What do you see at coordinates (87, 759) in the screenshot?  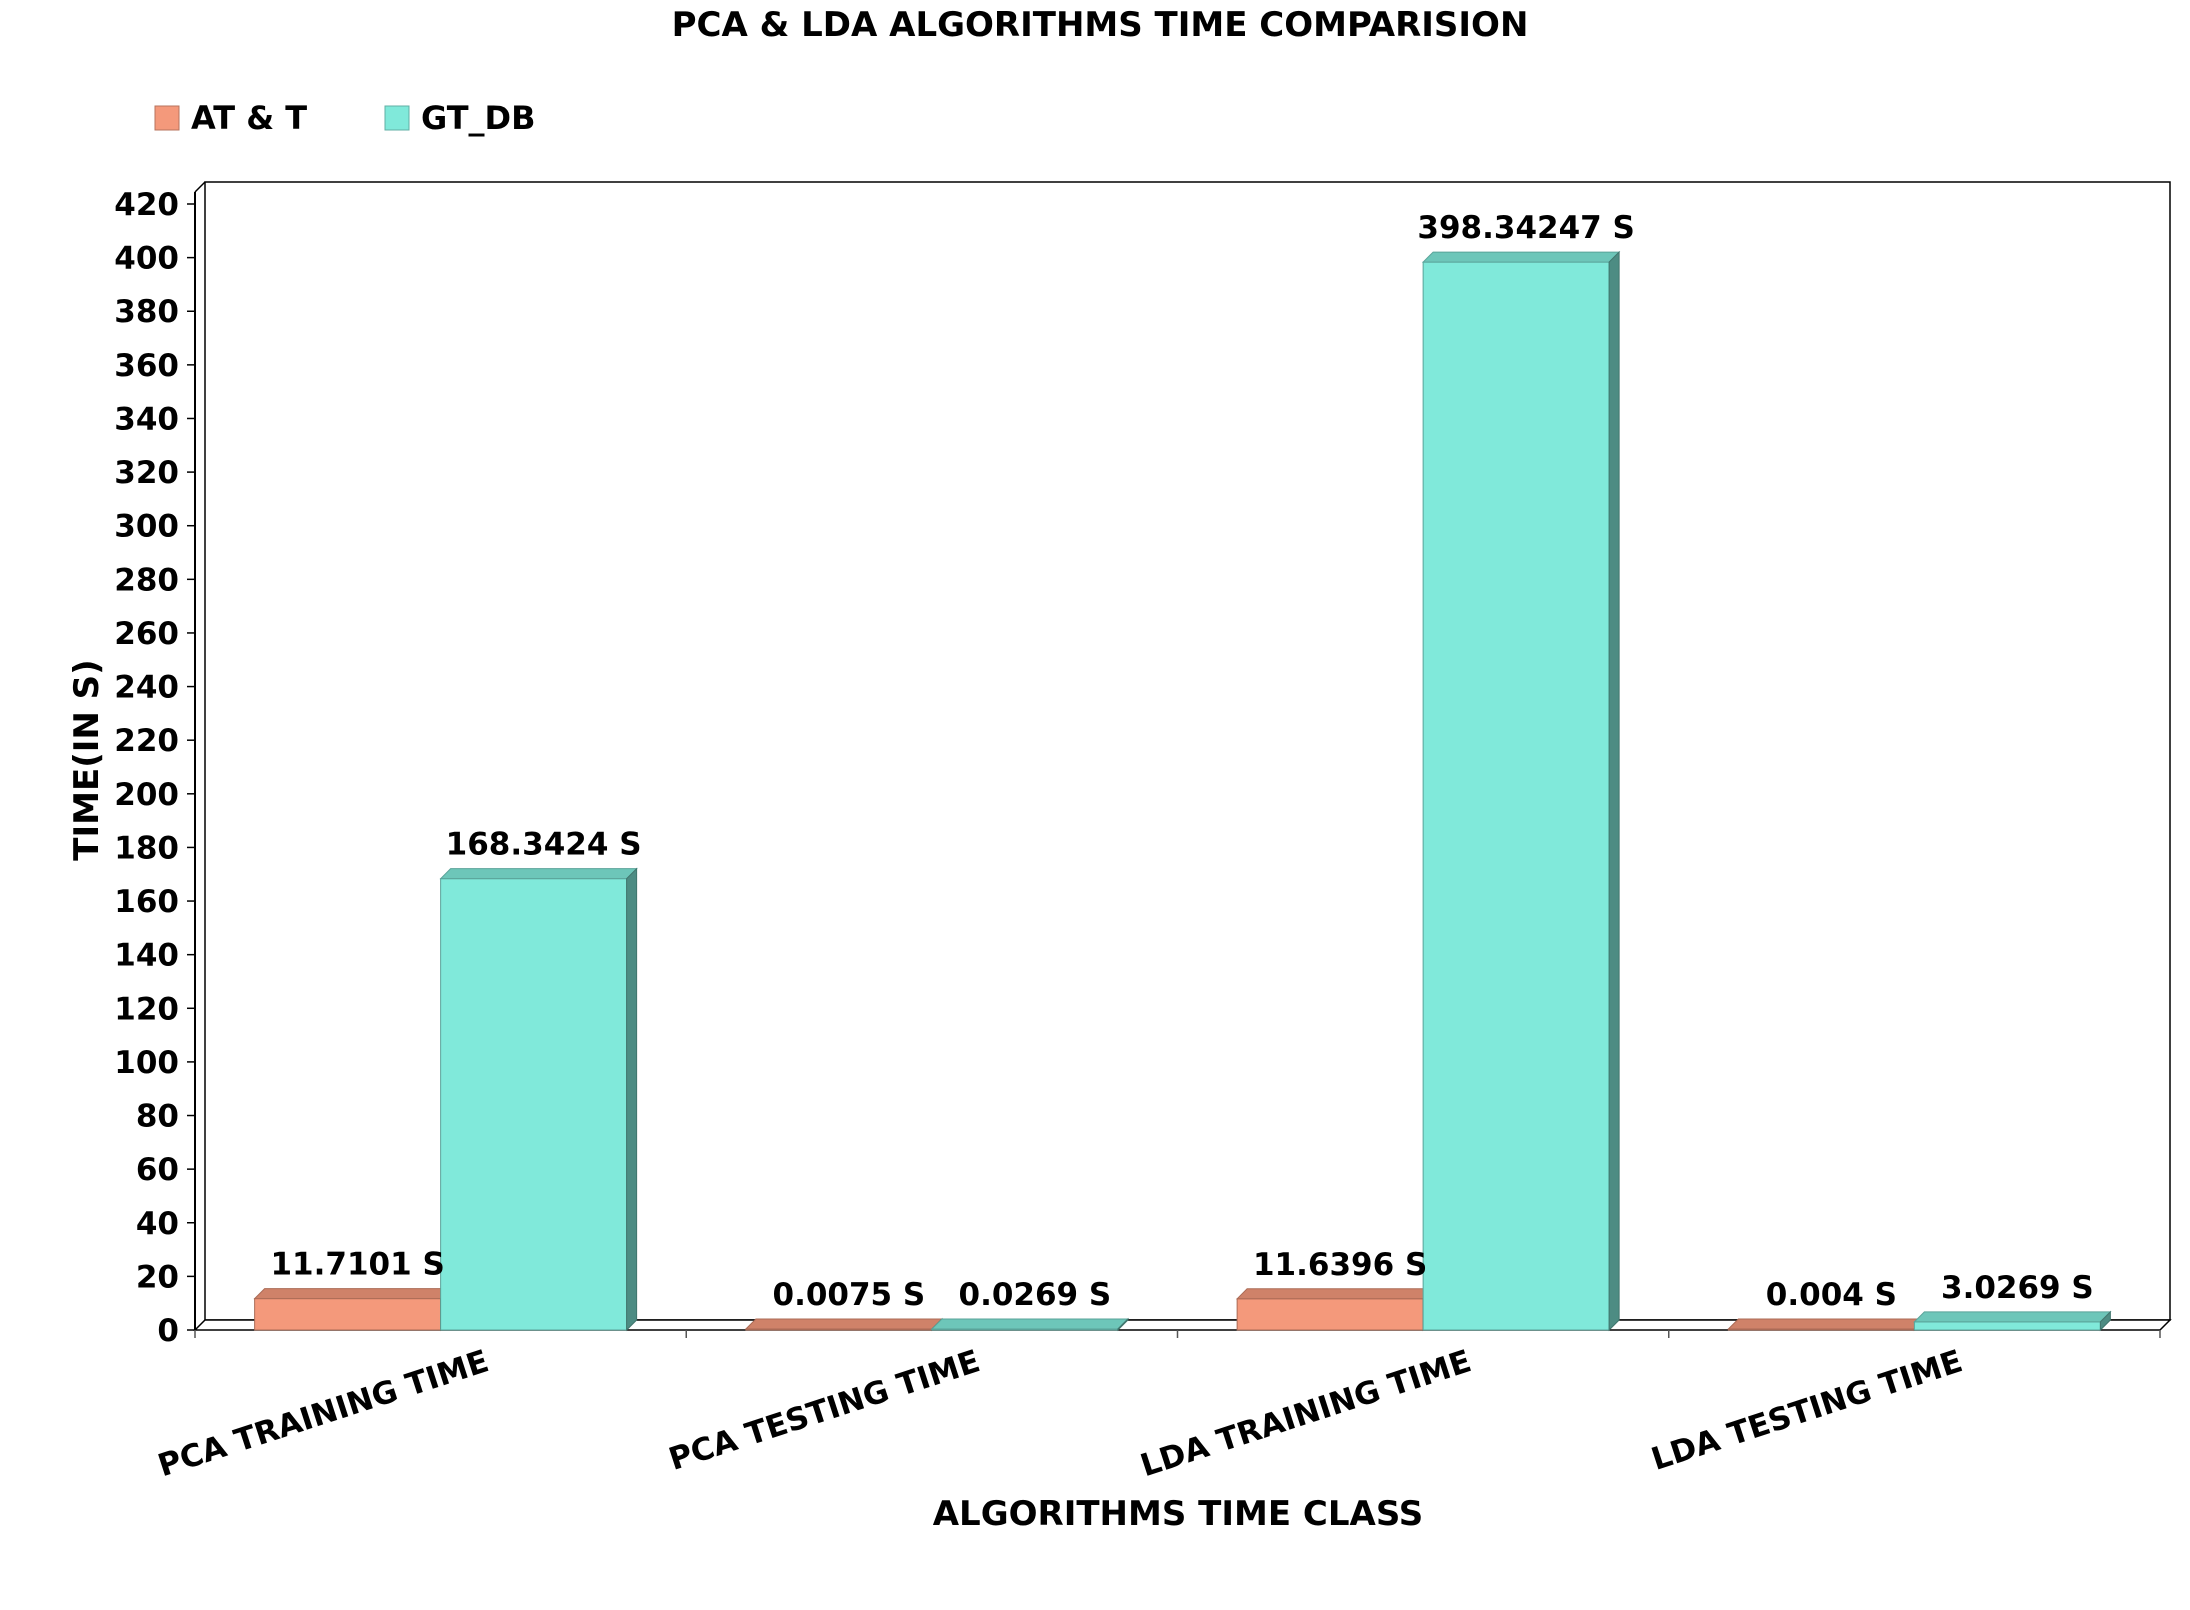 I see `y-axis-title: TIME(IN S)` at bounding box center [87, 759].